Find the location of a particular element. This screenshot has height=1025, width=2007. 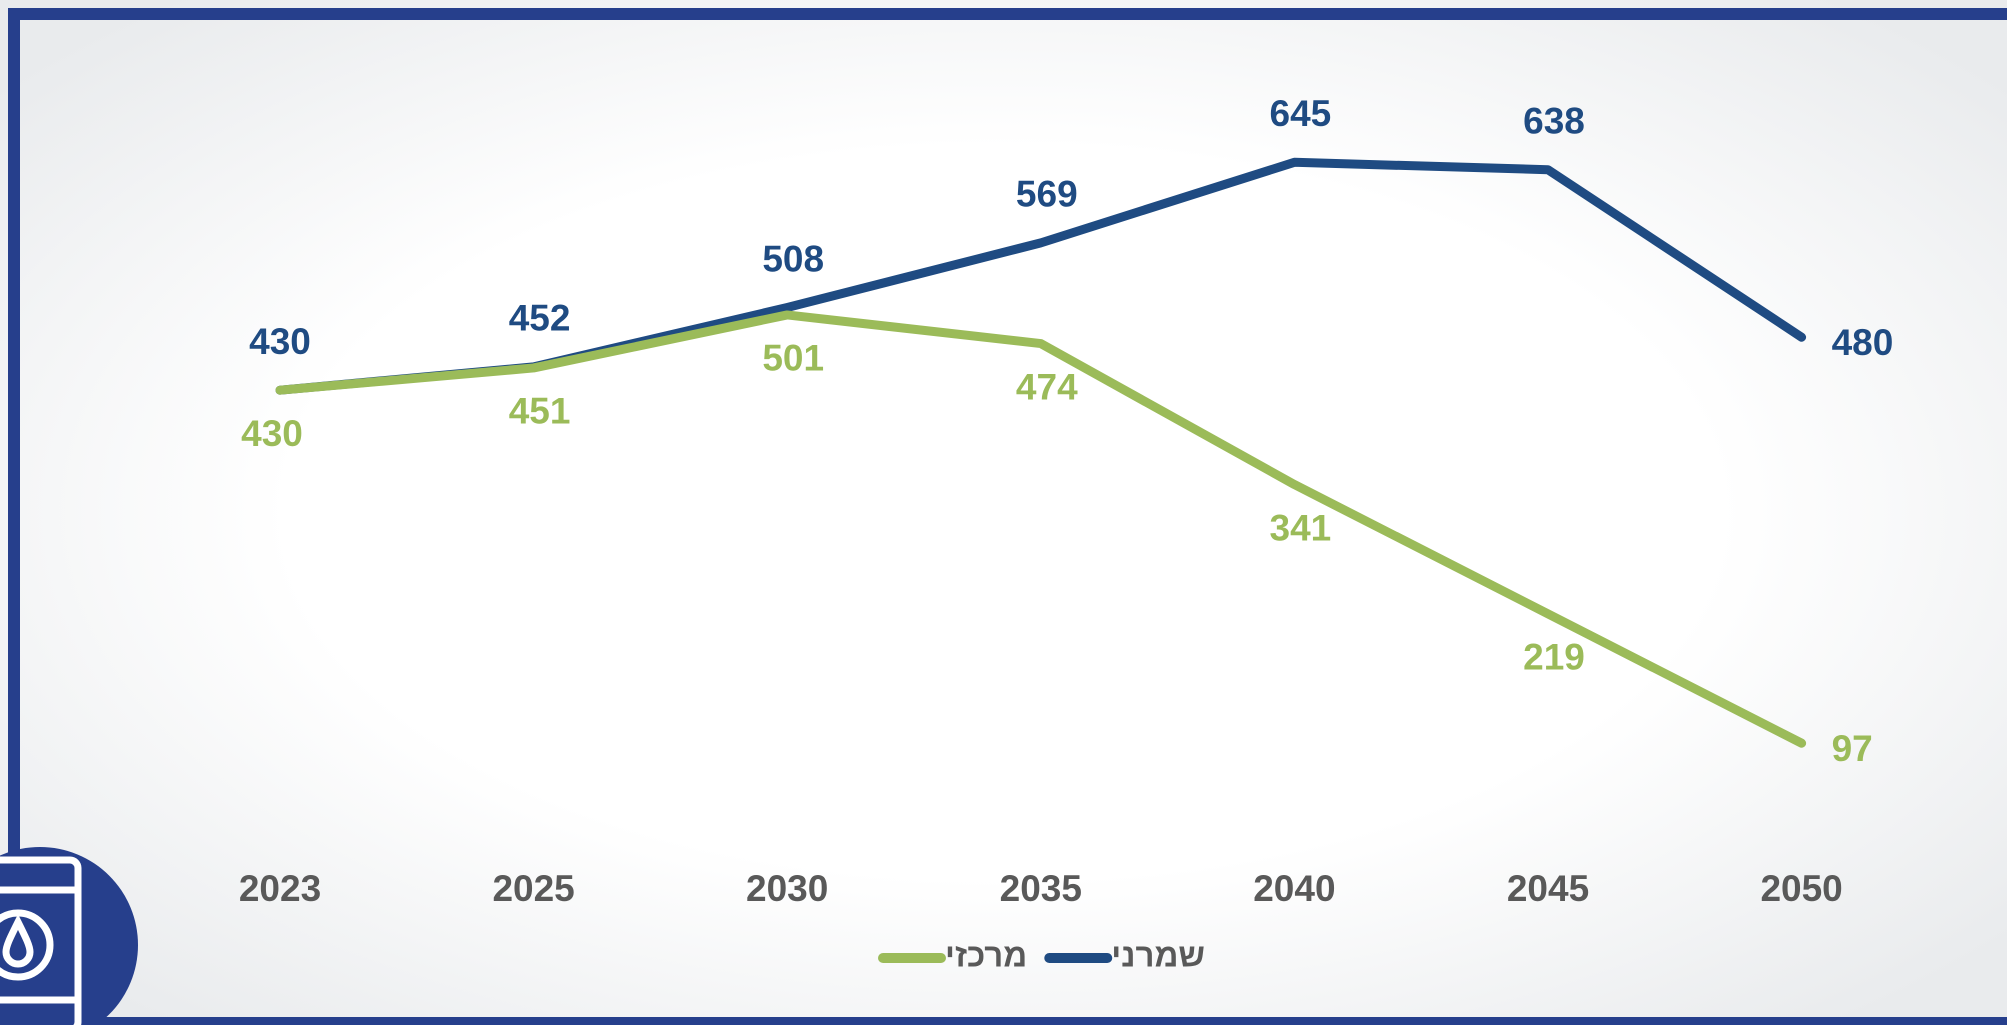

data-label: 569 is located at coordinates (1047, 194).